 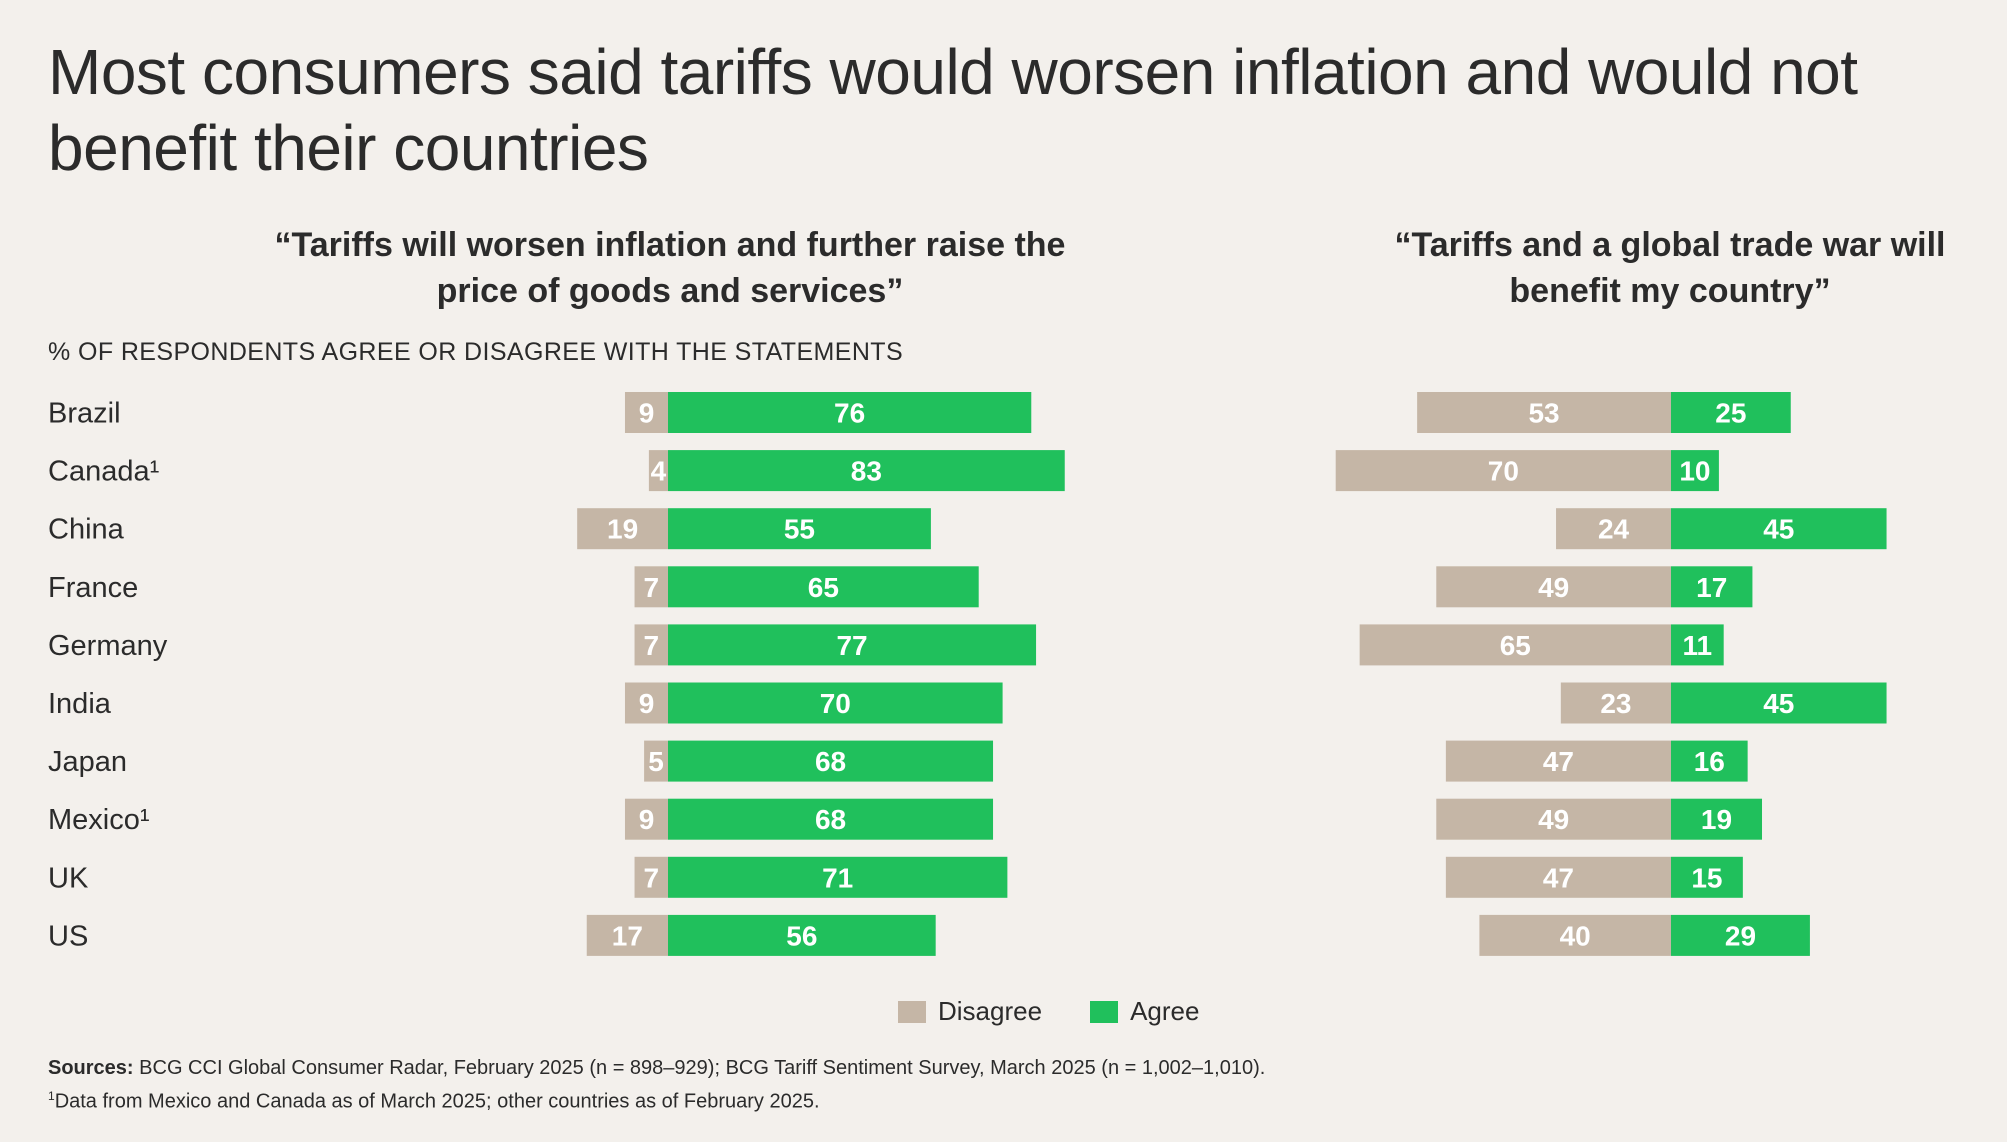 What do you see at coordinates (837, 877) in the screenshot?
I see `data-label-agree: 71` at bounding box center [837, 877].